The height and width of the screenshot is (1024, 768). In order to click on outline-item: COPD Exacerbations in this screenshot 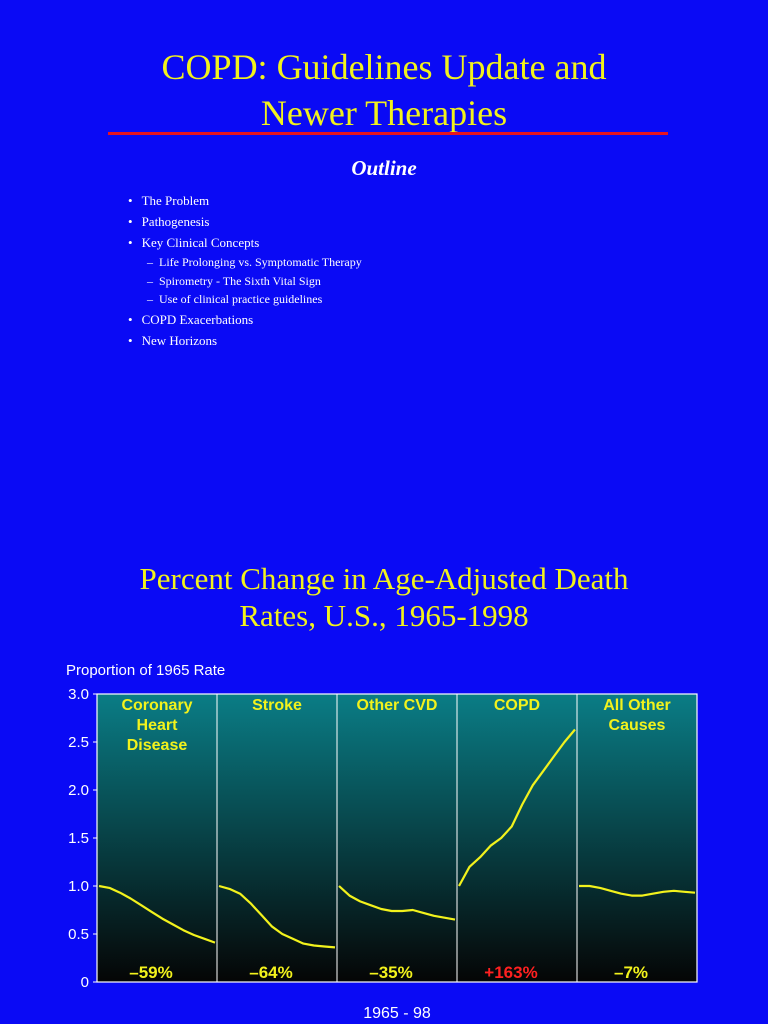, I will do `click(245, 319)`.